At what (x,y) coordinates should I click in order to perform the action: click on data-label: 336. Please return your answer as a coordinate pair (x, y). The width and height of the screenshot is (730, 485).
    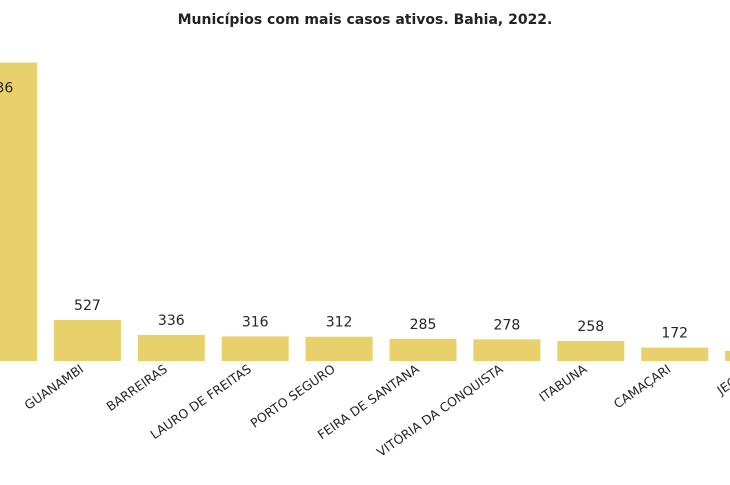
    Looking at the image, I should click on (171, 321).